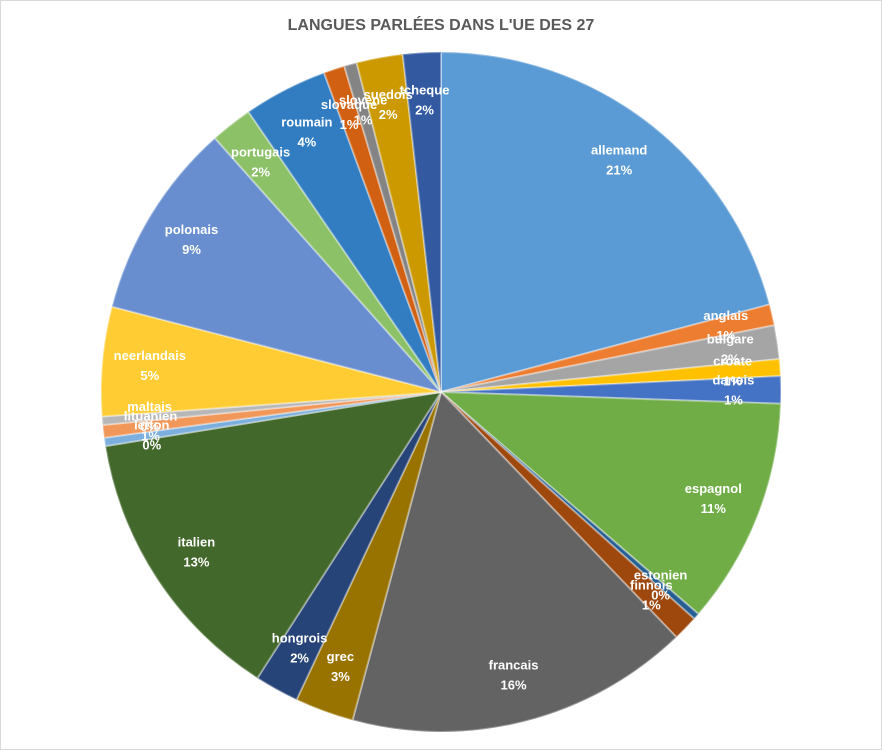  What do you see at coordinates (363, 100) in the screenshot?
I see `slice-label: slovene` at bounding box center [363, 100].